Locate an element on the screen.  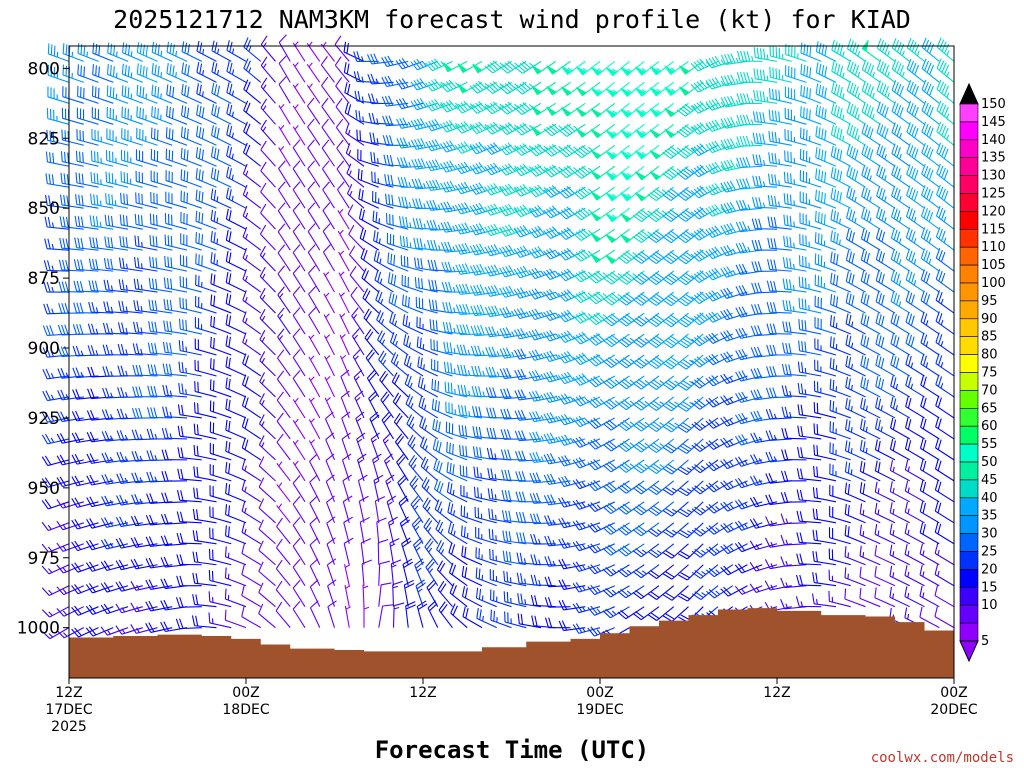
x-tick-label: 18DEC is located at coordinates (245, 710).